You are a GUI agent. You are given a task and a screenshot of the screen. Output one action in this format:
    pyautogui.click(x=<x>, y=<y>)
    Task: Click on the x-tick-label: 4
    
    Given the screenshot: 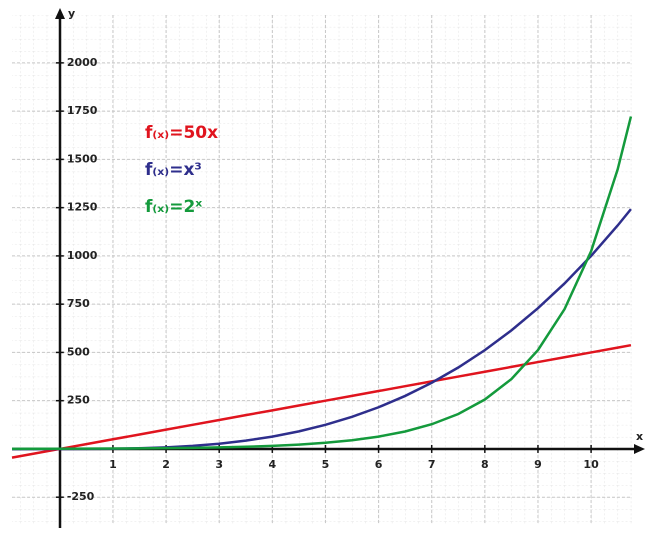 What is the action you would take?
    pyautogui.click(x=272, y=464)
    